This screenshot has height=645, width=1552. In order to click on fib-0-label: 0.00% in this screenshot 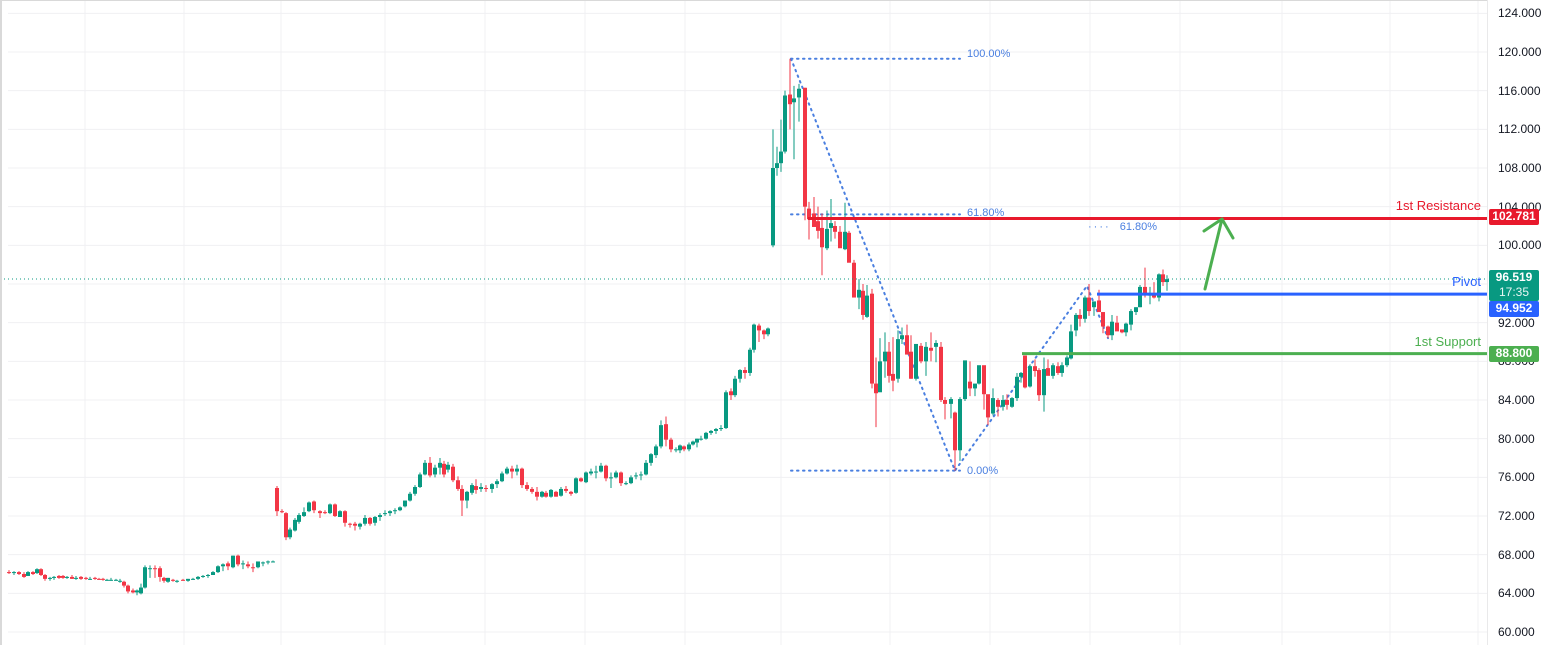, I will do `click(983, 471)`.